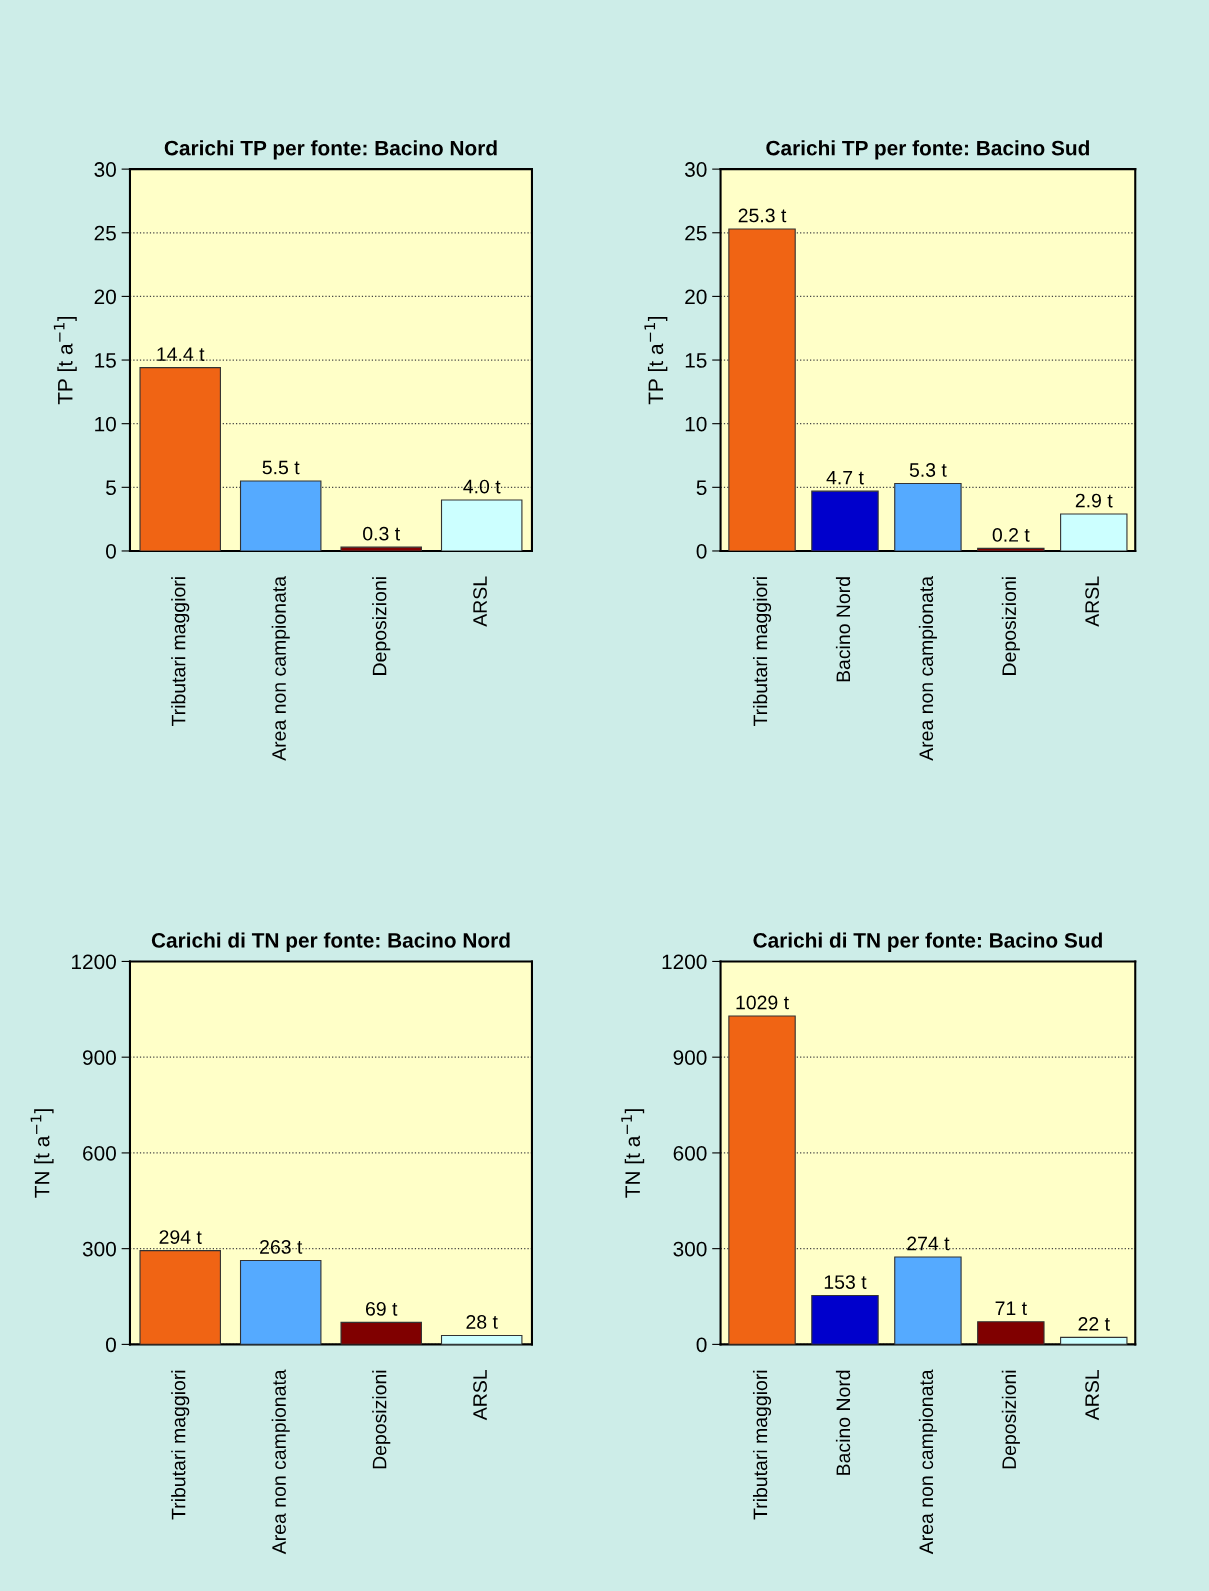 This screenshot has width=1209, height=1591. I want to click on data-label: 1029 t, so click(762, 1002).